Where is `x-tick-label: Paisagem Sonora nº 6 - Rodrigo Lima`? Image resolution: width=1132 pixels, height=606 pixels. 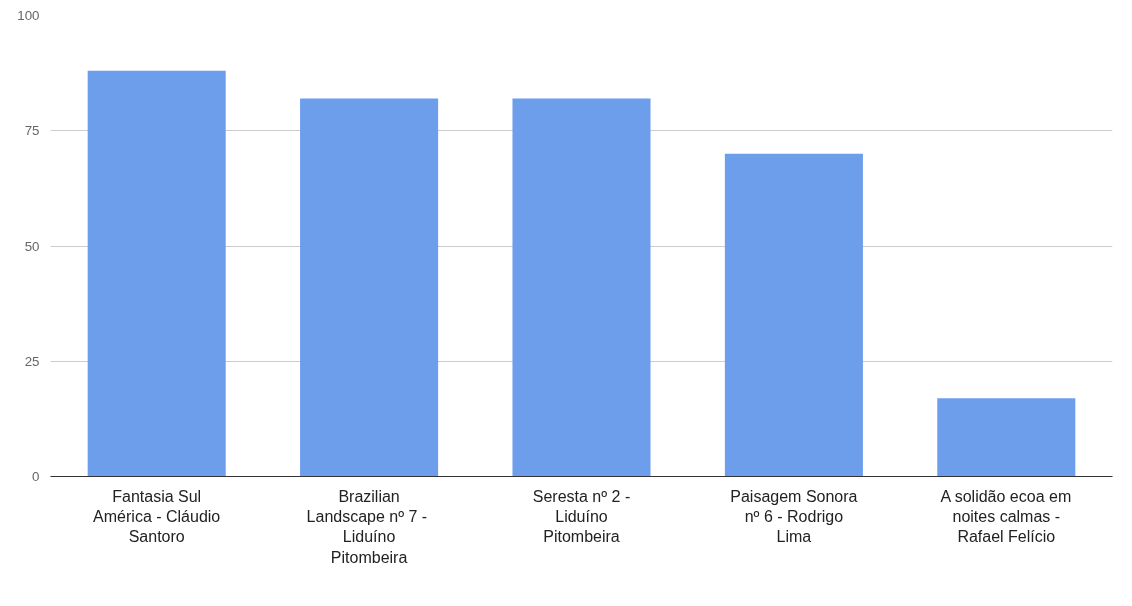
x-tick-label: Paisagem Sonora nº 6 - Rodrigo Lima is located at coordinates (794, 516).